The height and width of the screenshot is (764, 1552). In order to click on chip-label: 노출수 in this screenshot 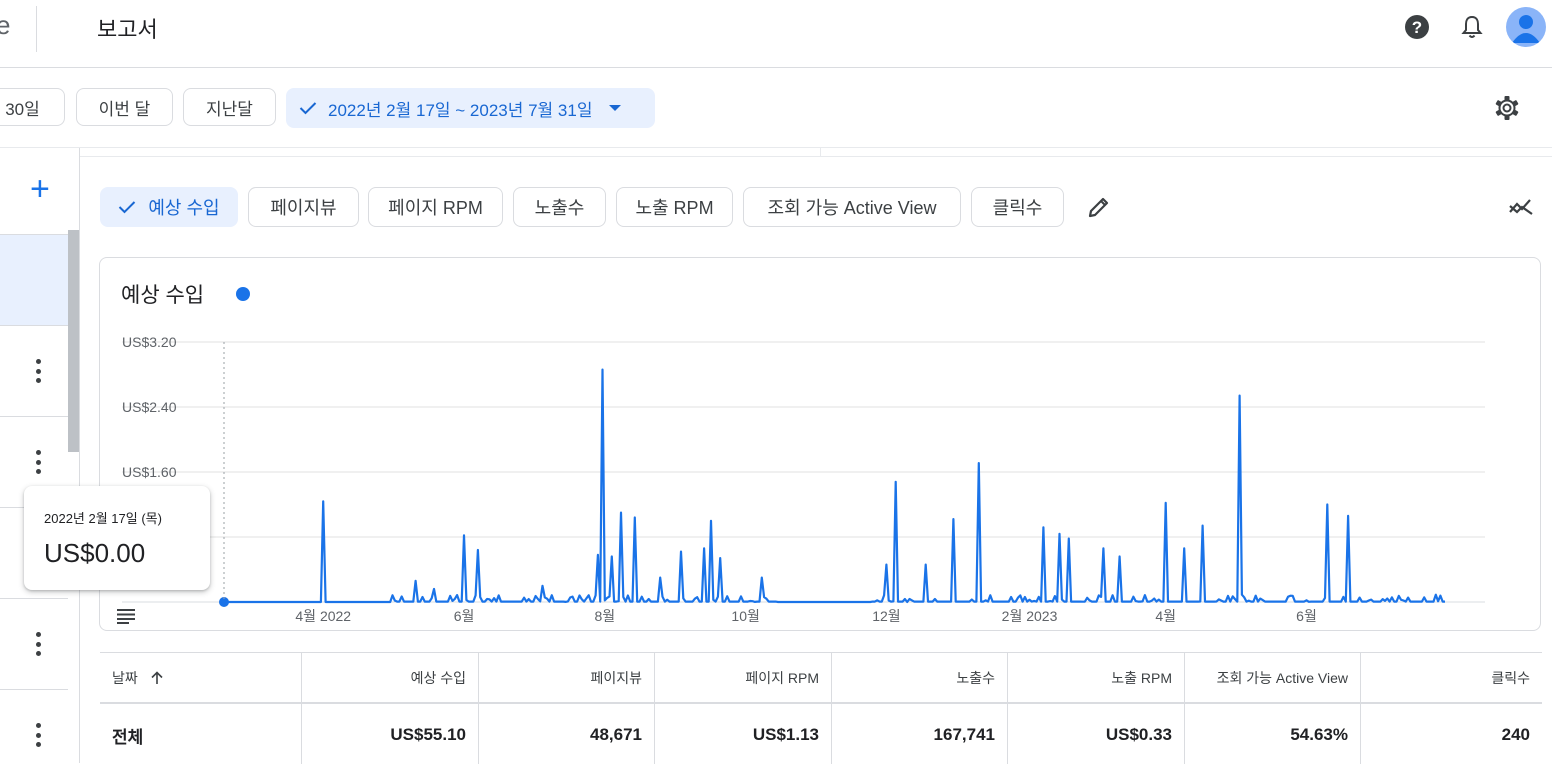, I will do `click(559, 208)`.